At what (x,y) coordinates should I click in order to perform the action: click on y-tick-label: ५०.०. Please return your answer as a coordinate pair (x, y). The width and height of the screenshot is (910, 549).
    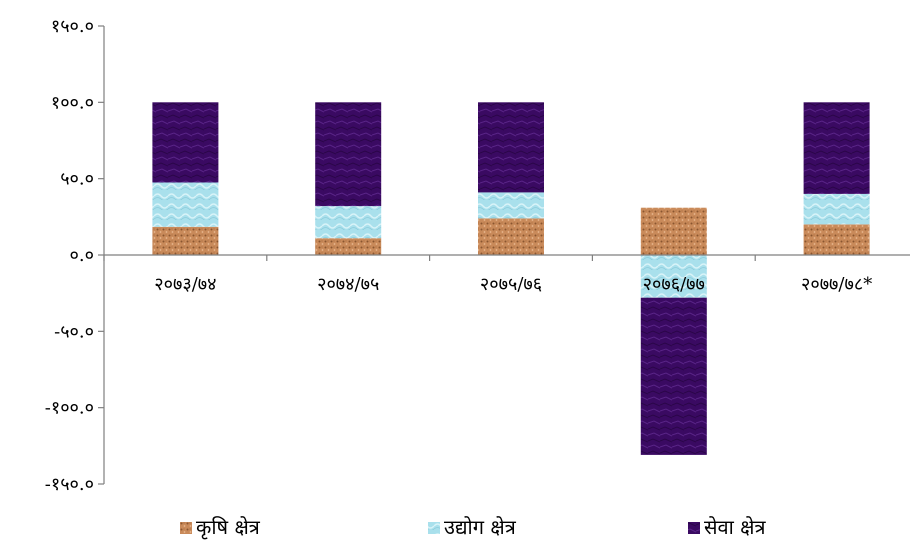
    Looking at the image, I should click on (77, 179).